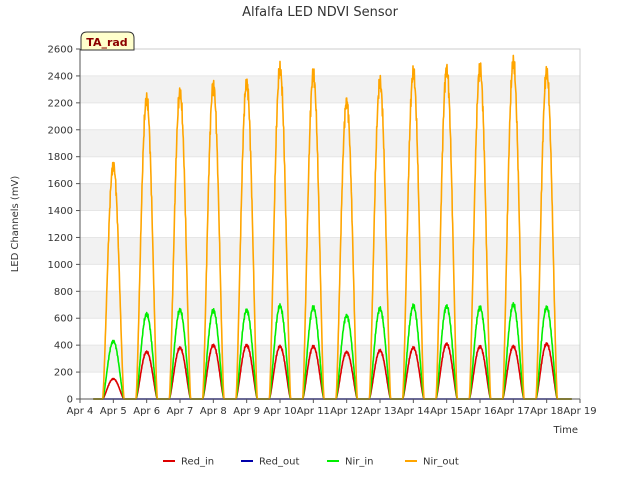  I want to click on legend-label: Nir_out, so click(441, 462).